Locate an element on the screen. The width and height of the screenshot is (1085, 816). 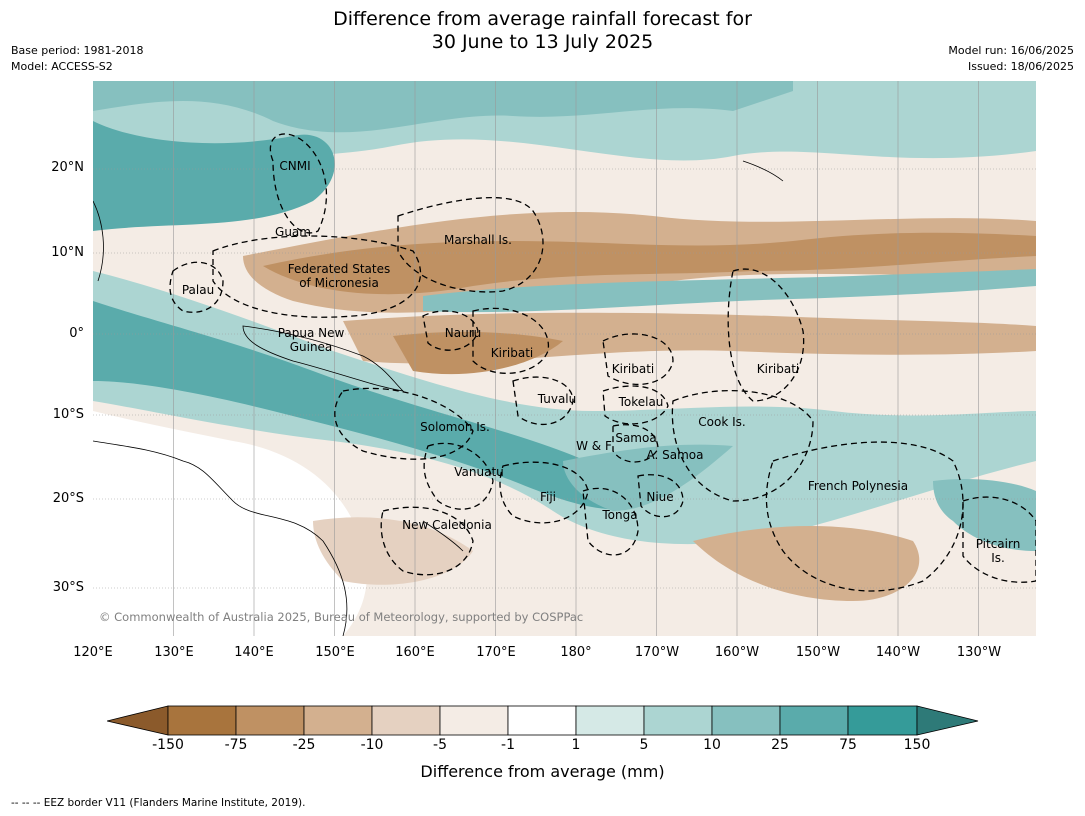
lon-label: 160°W is located at coordinates (737, 652).